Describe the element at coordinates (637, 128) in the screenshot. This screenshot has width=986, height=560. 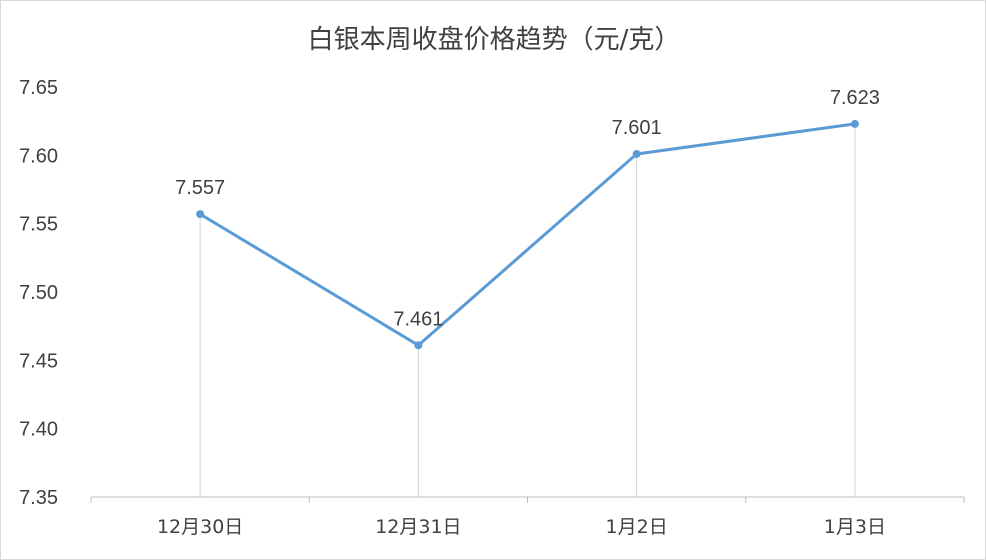
I see `data-label: 7.601` at that location.